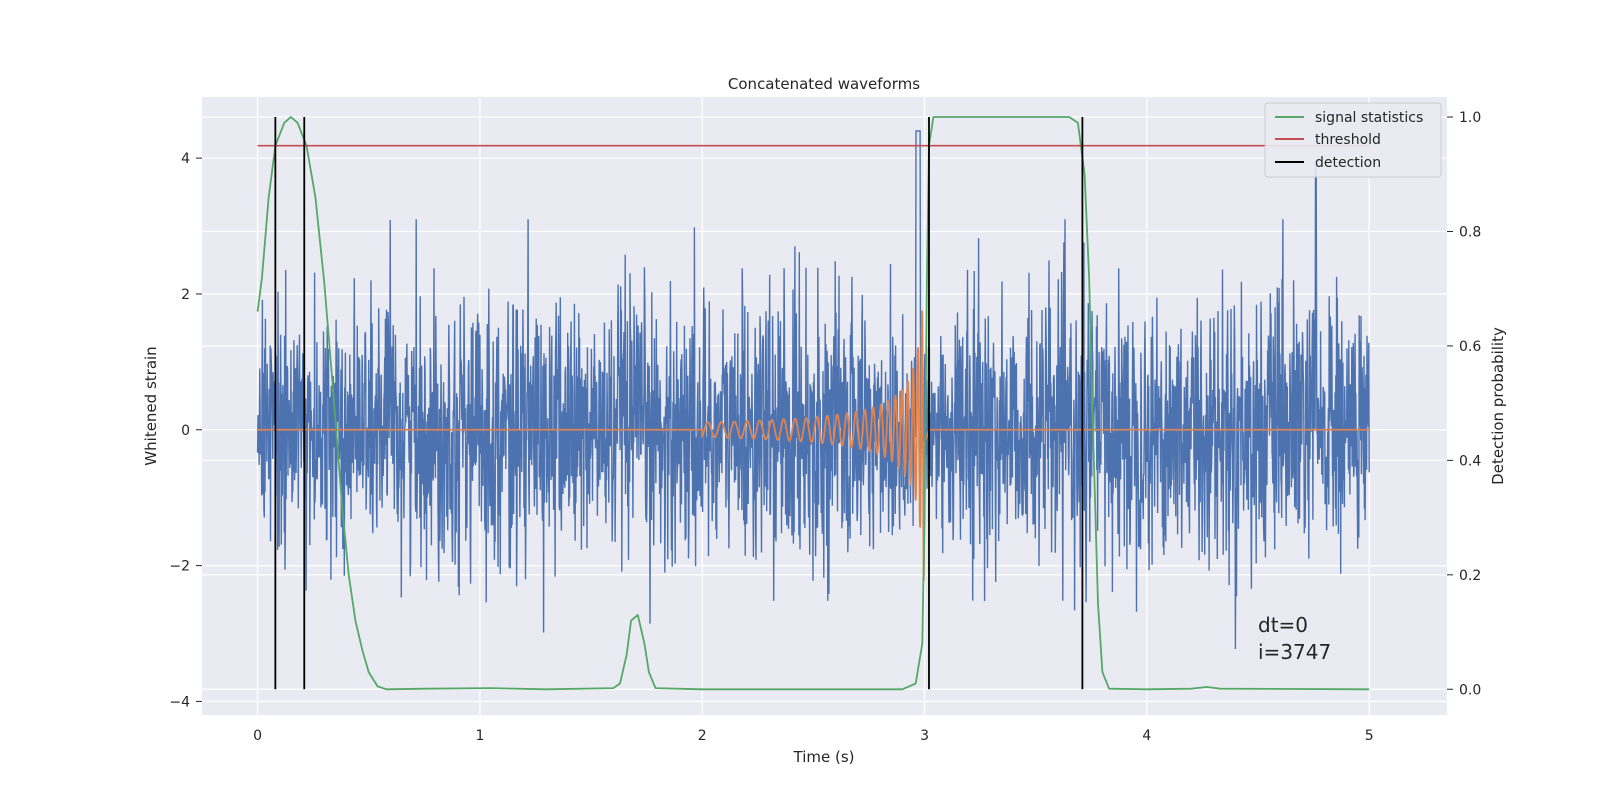 The image size is (1600, 800). Describe the element at coordinates (257, 736) in the screenshot. I see `x-tick-label: 0` at that location.